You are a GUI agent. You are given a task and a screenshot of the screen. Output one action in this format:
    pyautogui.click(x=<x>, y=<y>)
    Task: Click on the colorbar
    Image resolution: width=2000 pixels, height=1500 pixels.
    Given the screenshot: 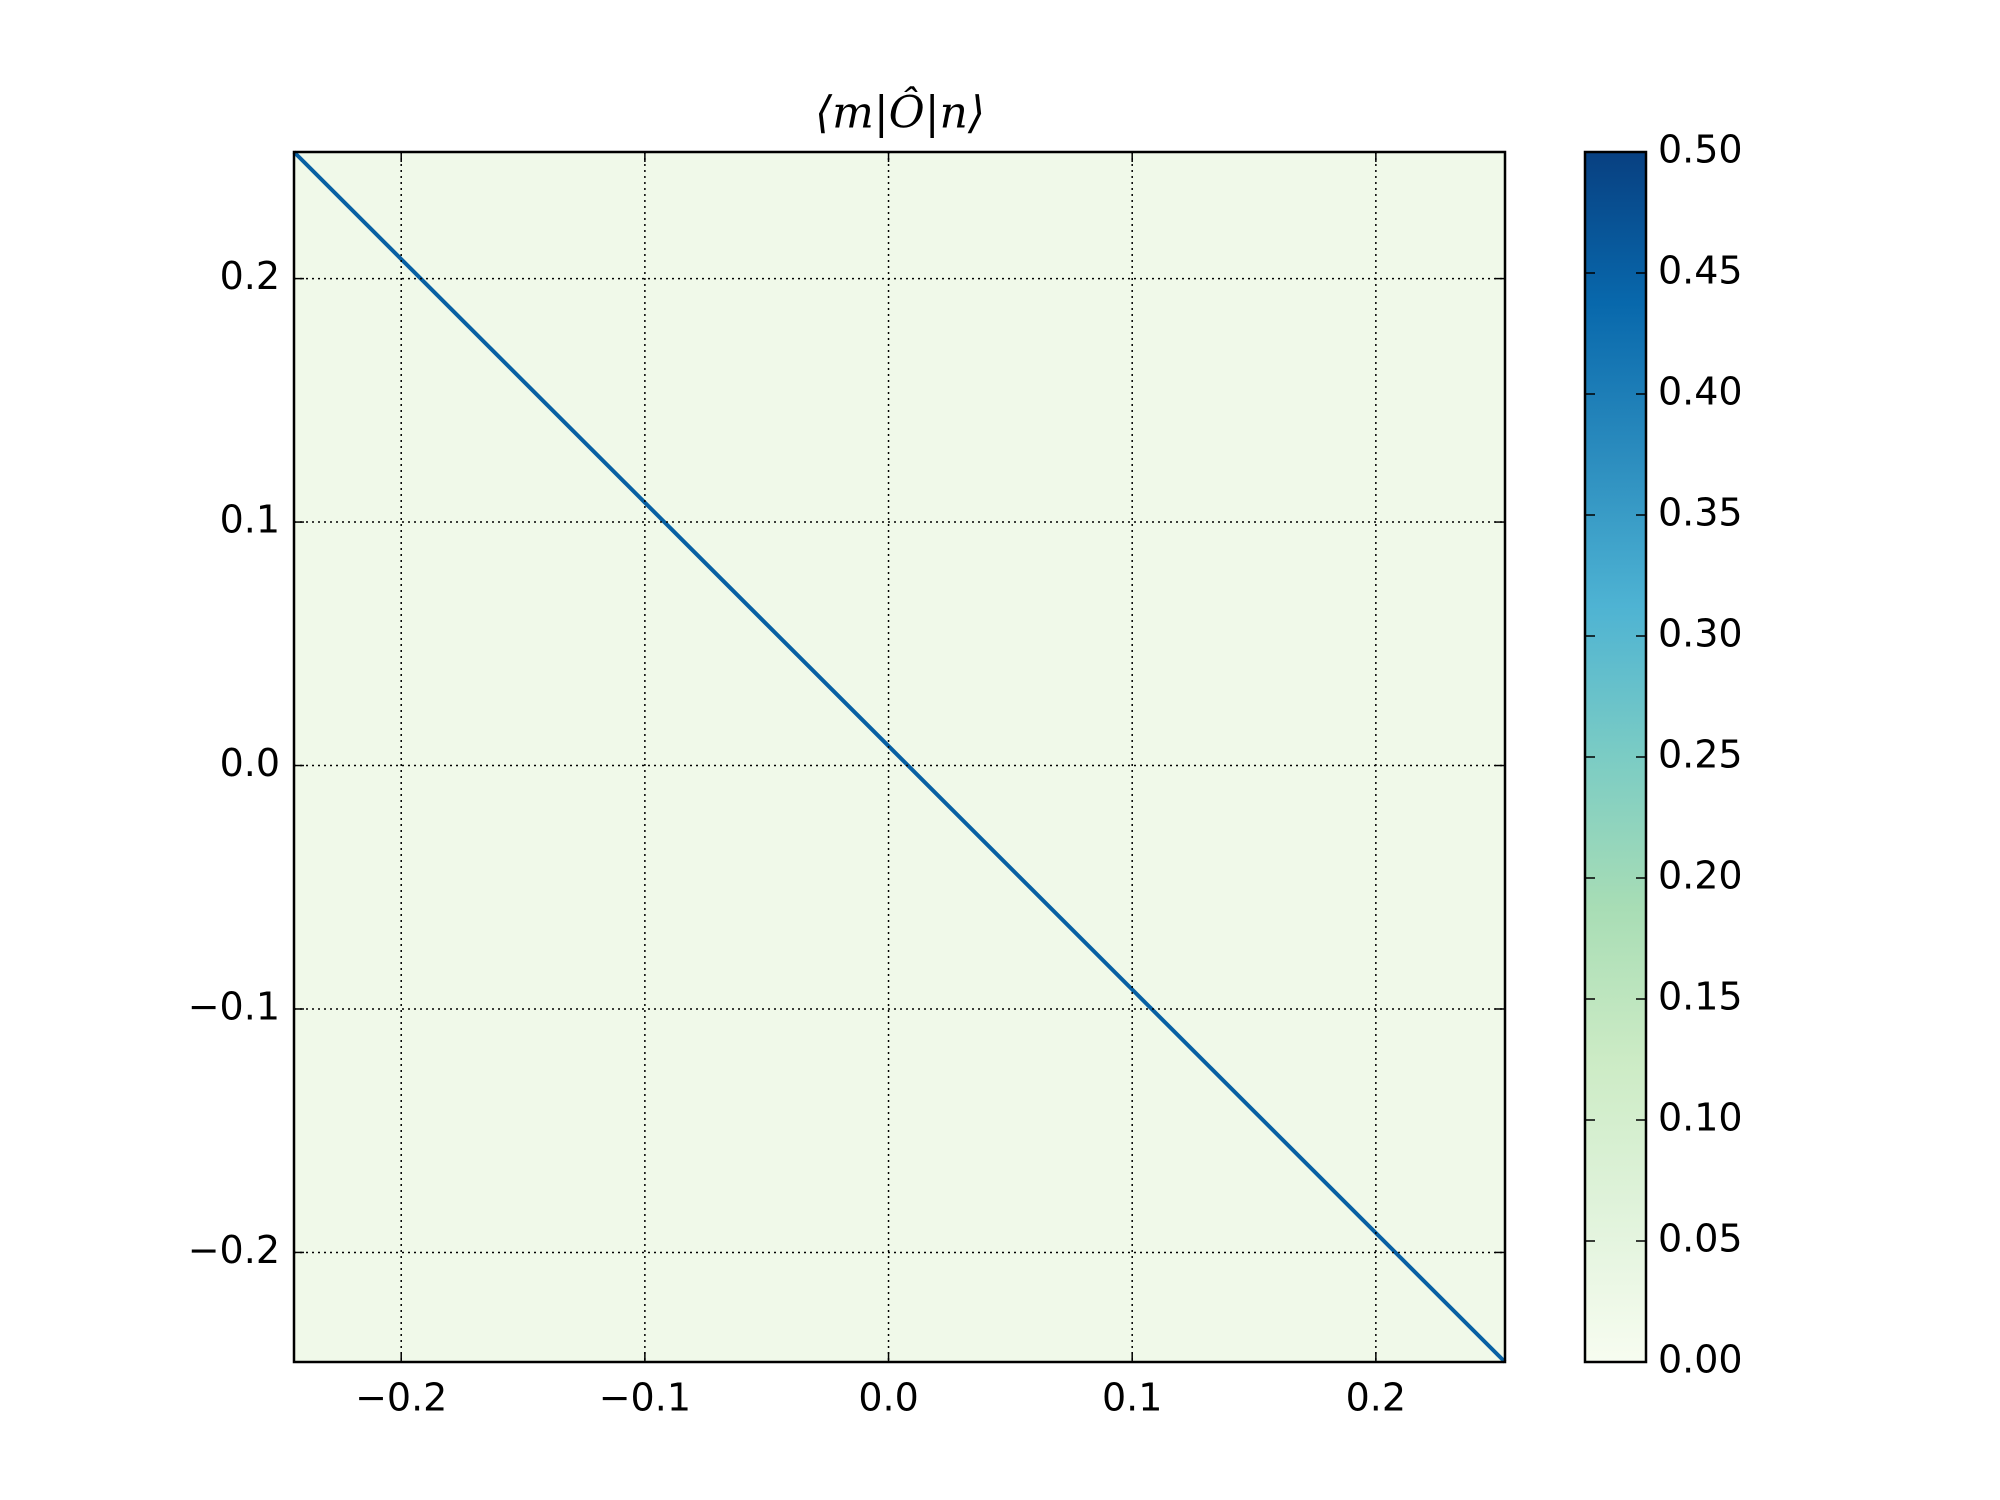 What is the action you would take?
    pyautogui.click(x=1615, y=757)
    